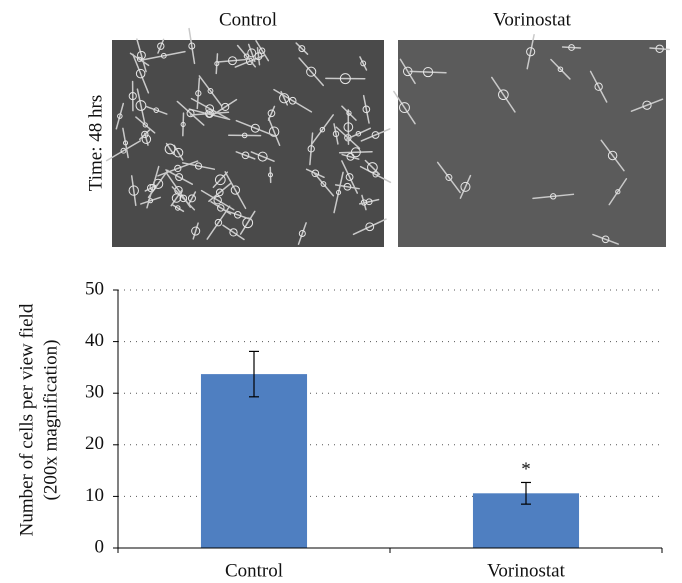 The image size is (682, 583). Describe the element at coordinates (532, 143) in the screenshot. I see `micrograph-vorinostat` at that location.